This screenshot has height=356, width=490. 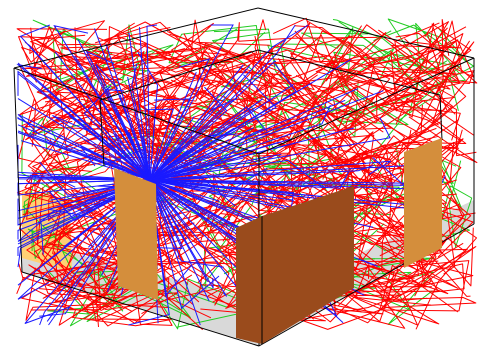 What do you see at coordinates (423, 203) in the screenshot?
I see `right-pillar` at bounding box center [423, 203].